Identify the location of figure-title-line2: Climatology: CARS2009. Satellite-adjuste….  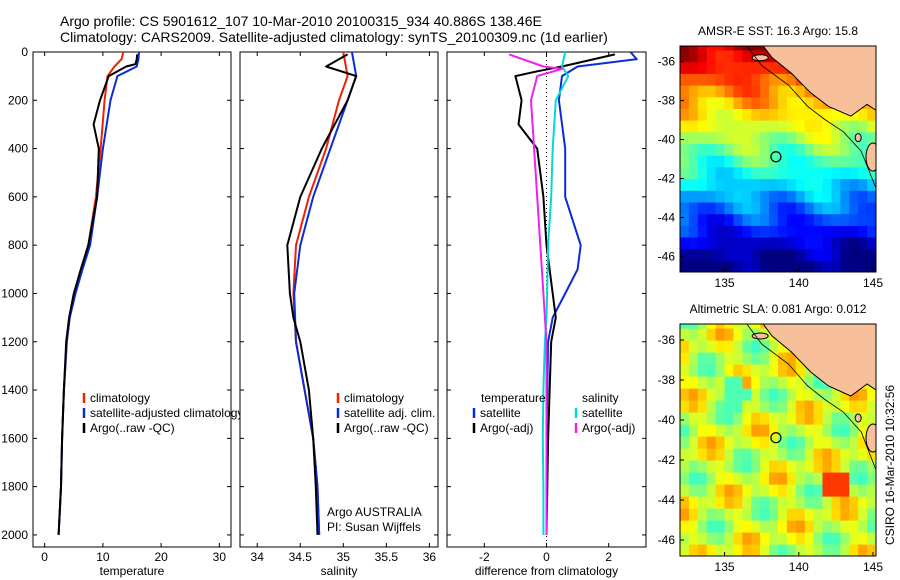
(334, 37).